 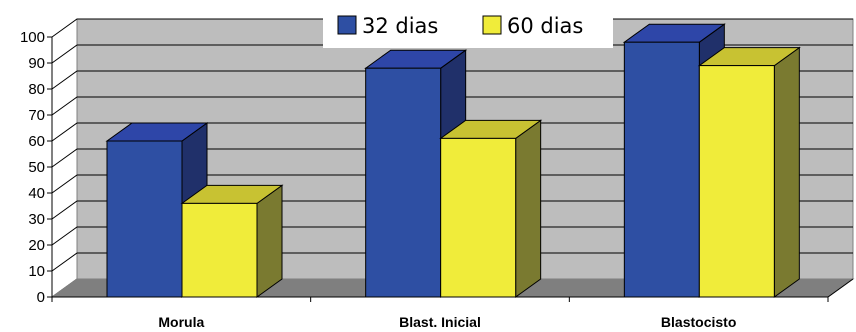 I want to click on bar-60-dias-blast-inicial, so click(x=491, y=208).